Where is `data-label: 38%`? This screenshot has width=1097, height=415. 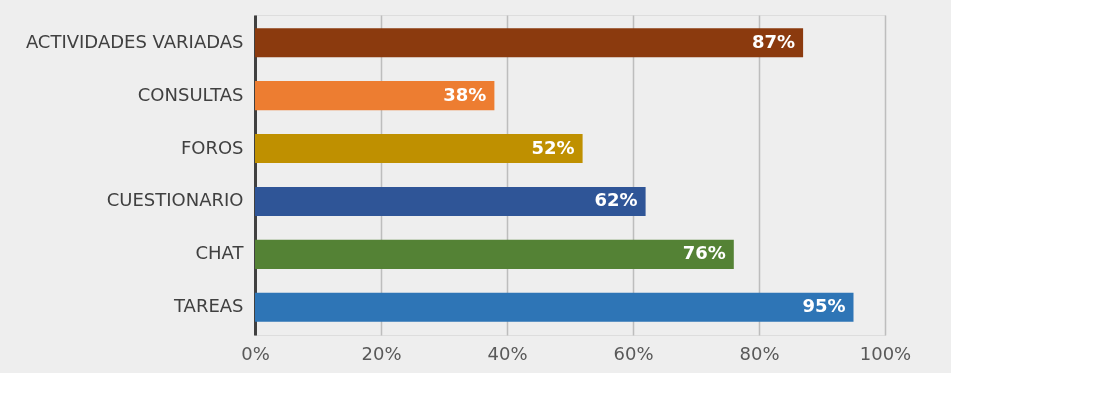
data-label: 38% is located at coordinates (465, 94).